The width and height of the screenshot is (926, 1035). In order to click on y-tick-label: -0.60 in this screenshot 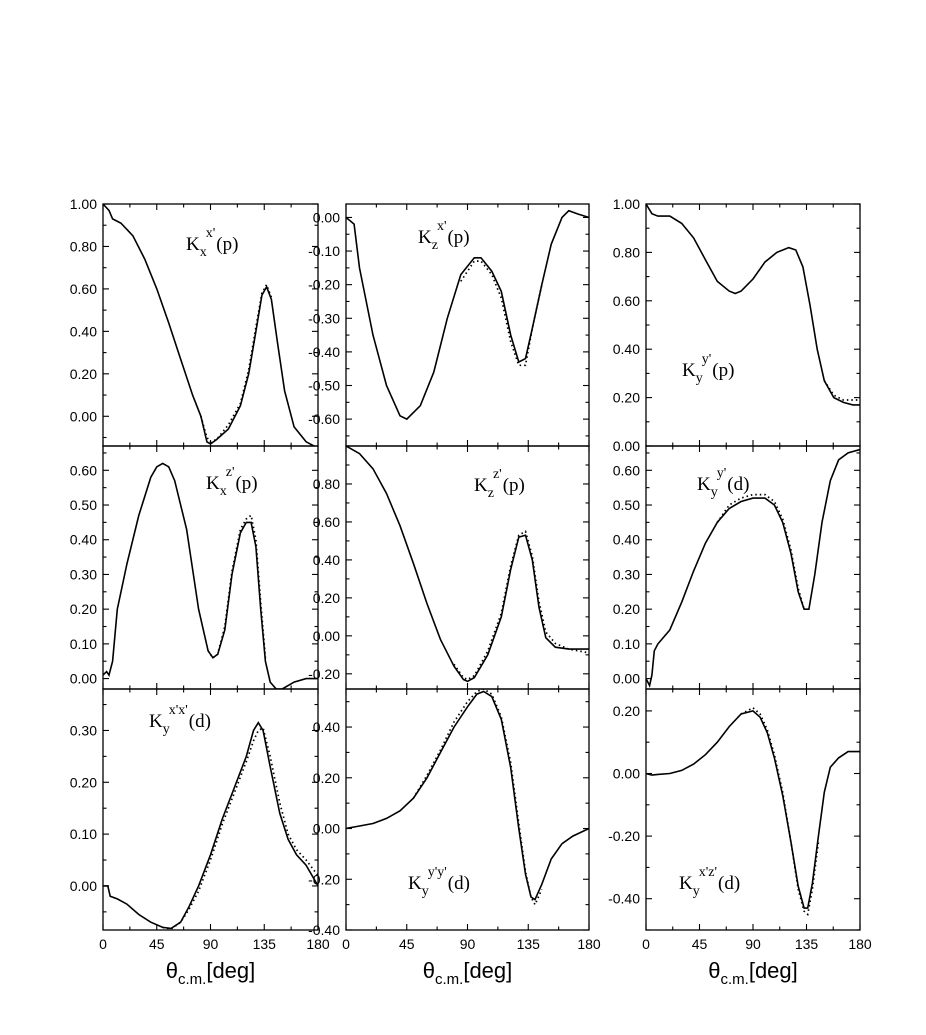, I will do `click(324, 419)`.